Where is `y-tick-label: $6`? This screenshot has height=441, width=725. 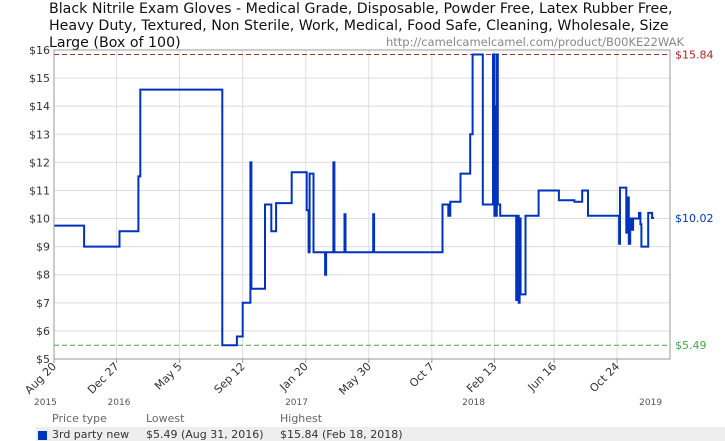
y-tick-label: $6 is located at coordinates (43, 331).